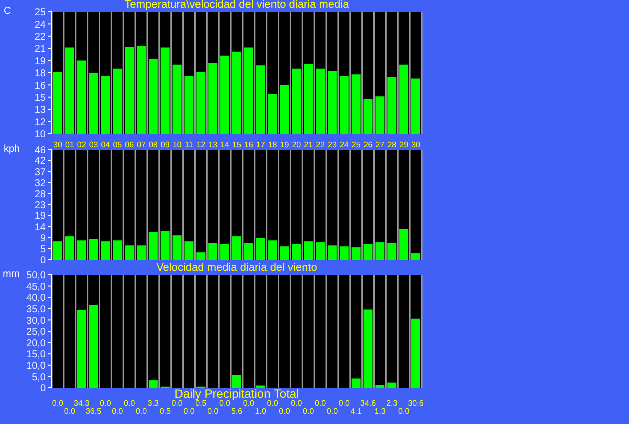 Image resolution: width=629 pixels, height=424 pixels. Describe the element at coordinates (249, 145) in the screenshot. I see `x-tick-label: 16` at that location.